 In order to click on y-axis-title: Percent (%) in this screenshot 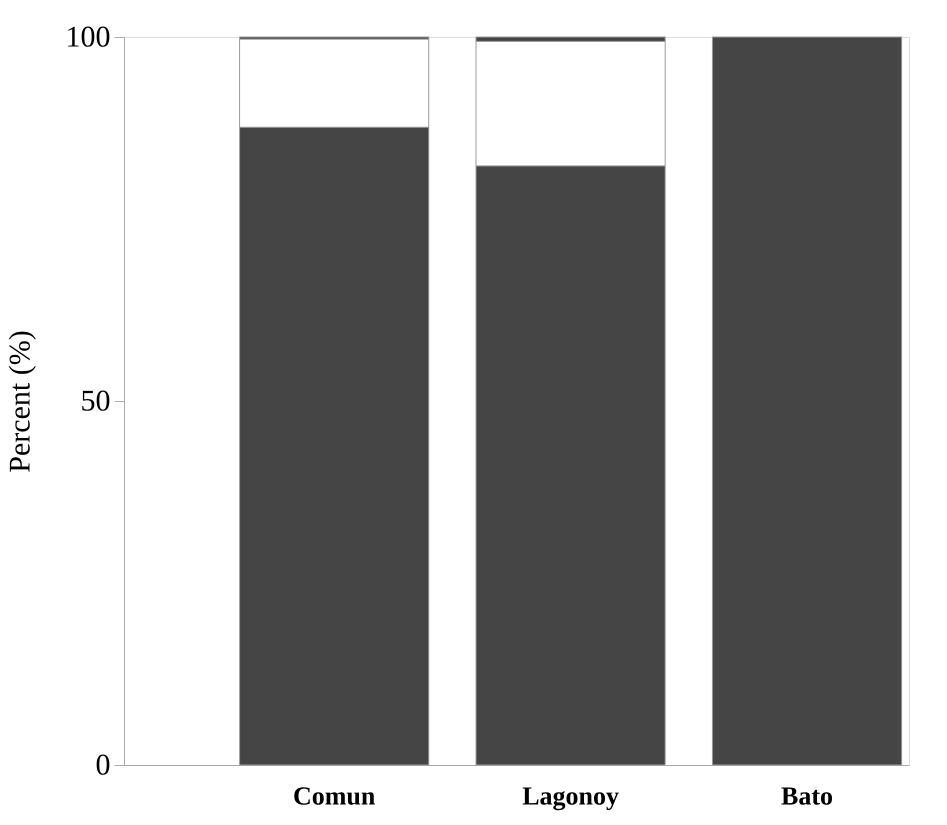, I will do `click(20, 401)`.